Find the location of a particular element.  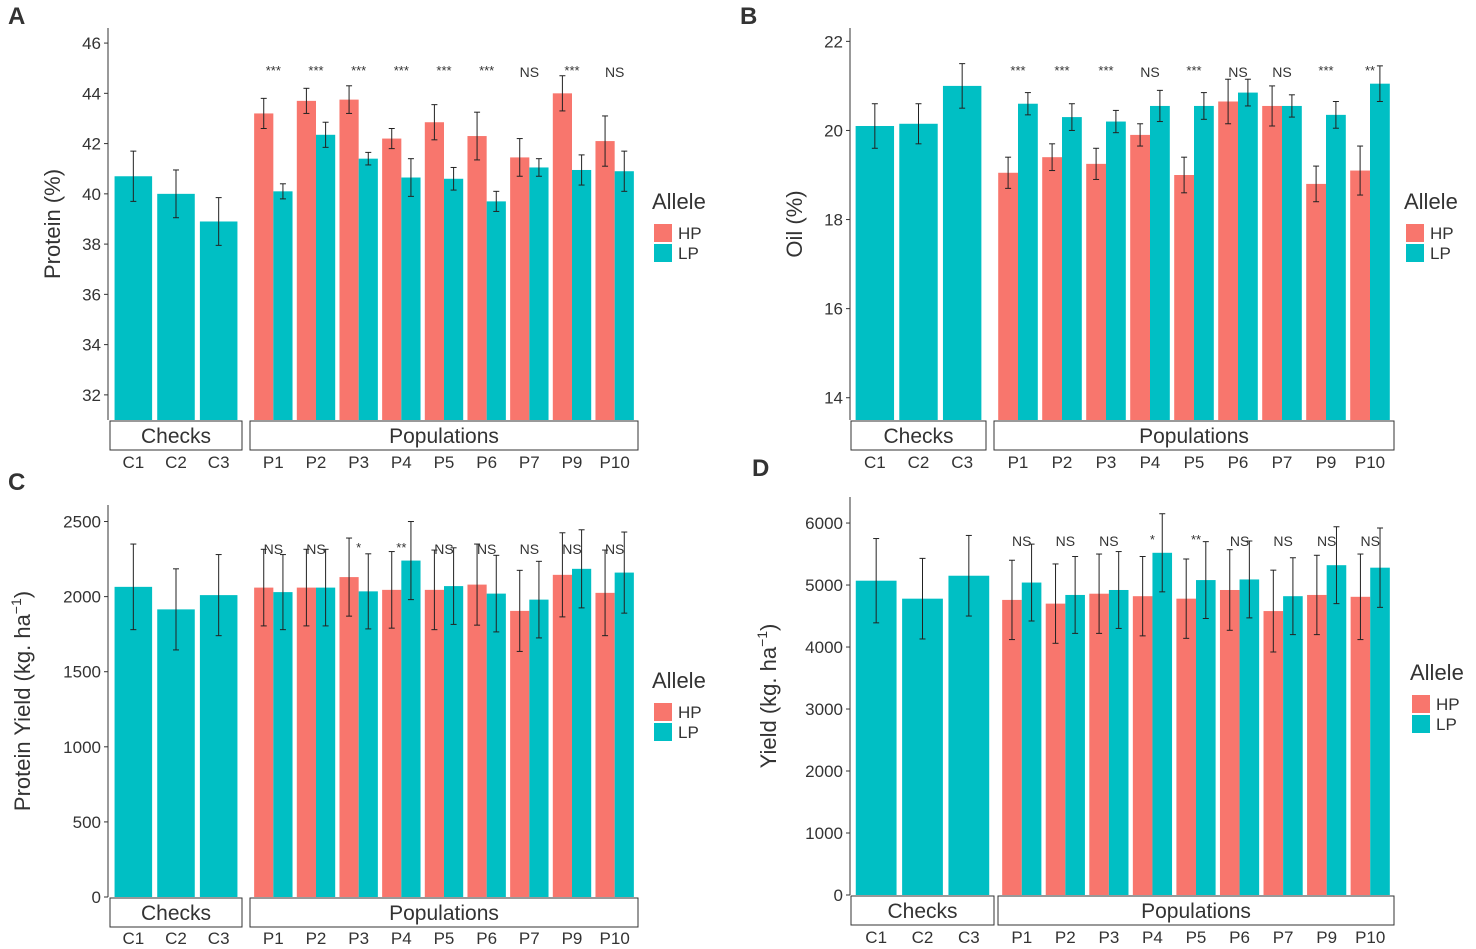

y-tick-label: 20 is located at coordinates (833, 130).